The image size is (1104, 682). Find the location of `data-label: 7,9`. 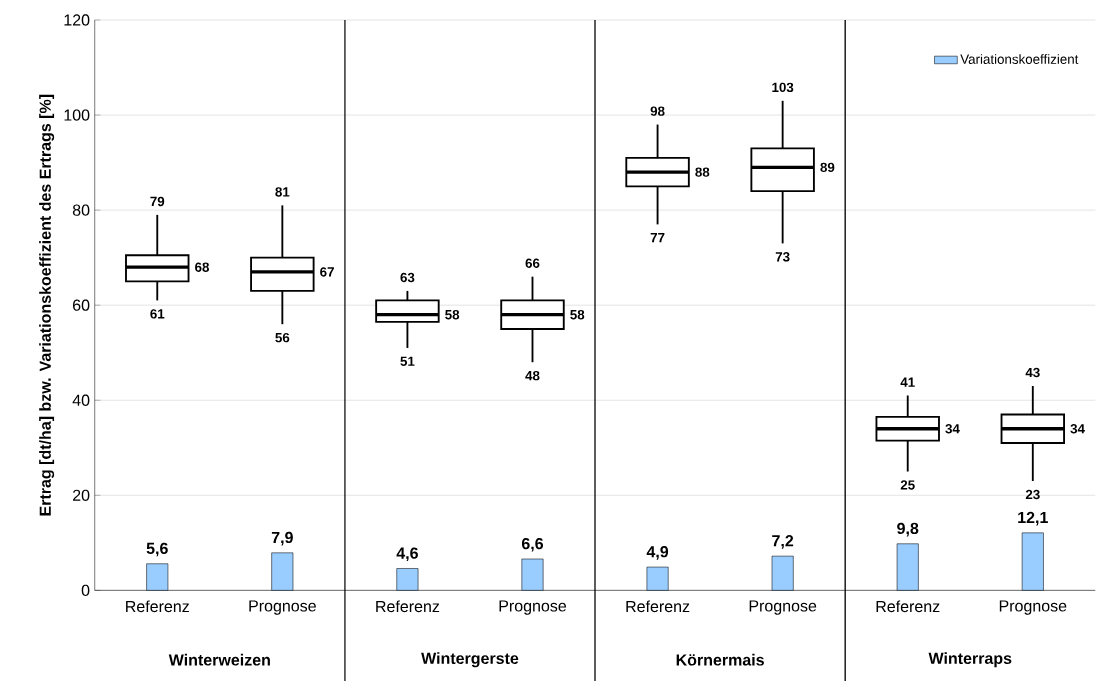

data-label: 7,9 is located at coordinates (282, 538).